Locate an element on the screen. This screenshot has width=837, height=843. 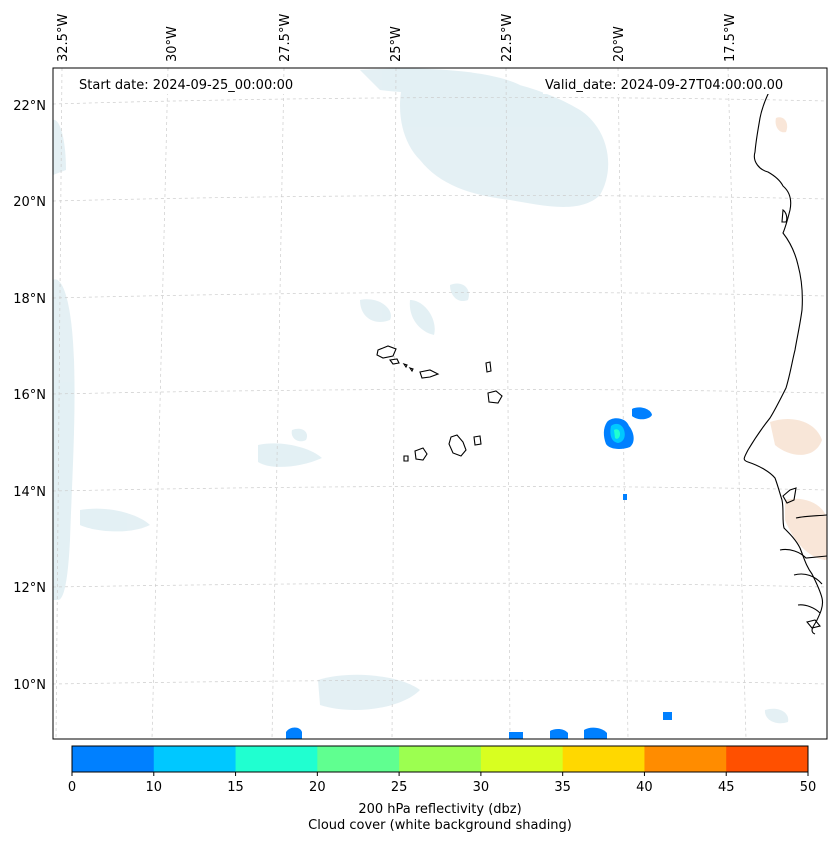
colorbar-ticks: 0 10 15 20 25 30 35 40 45 50 is located at coordinates (442, 783).